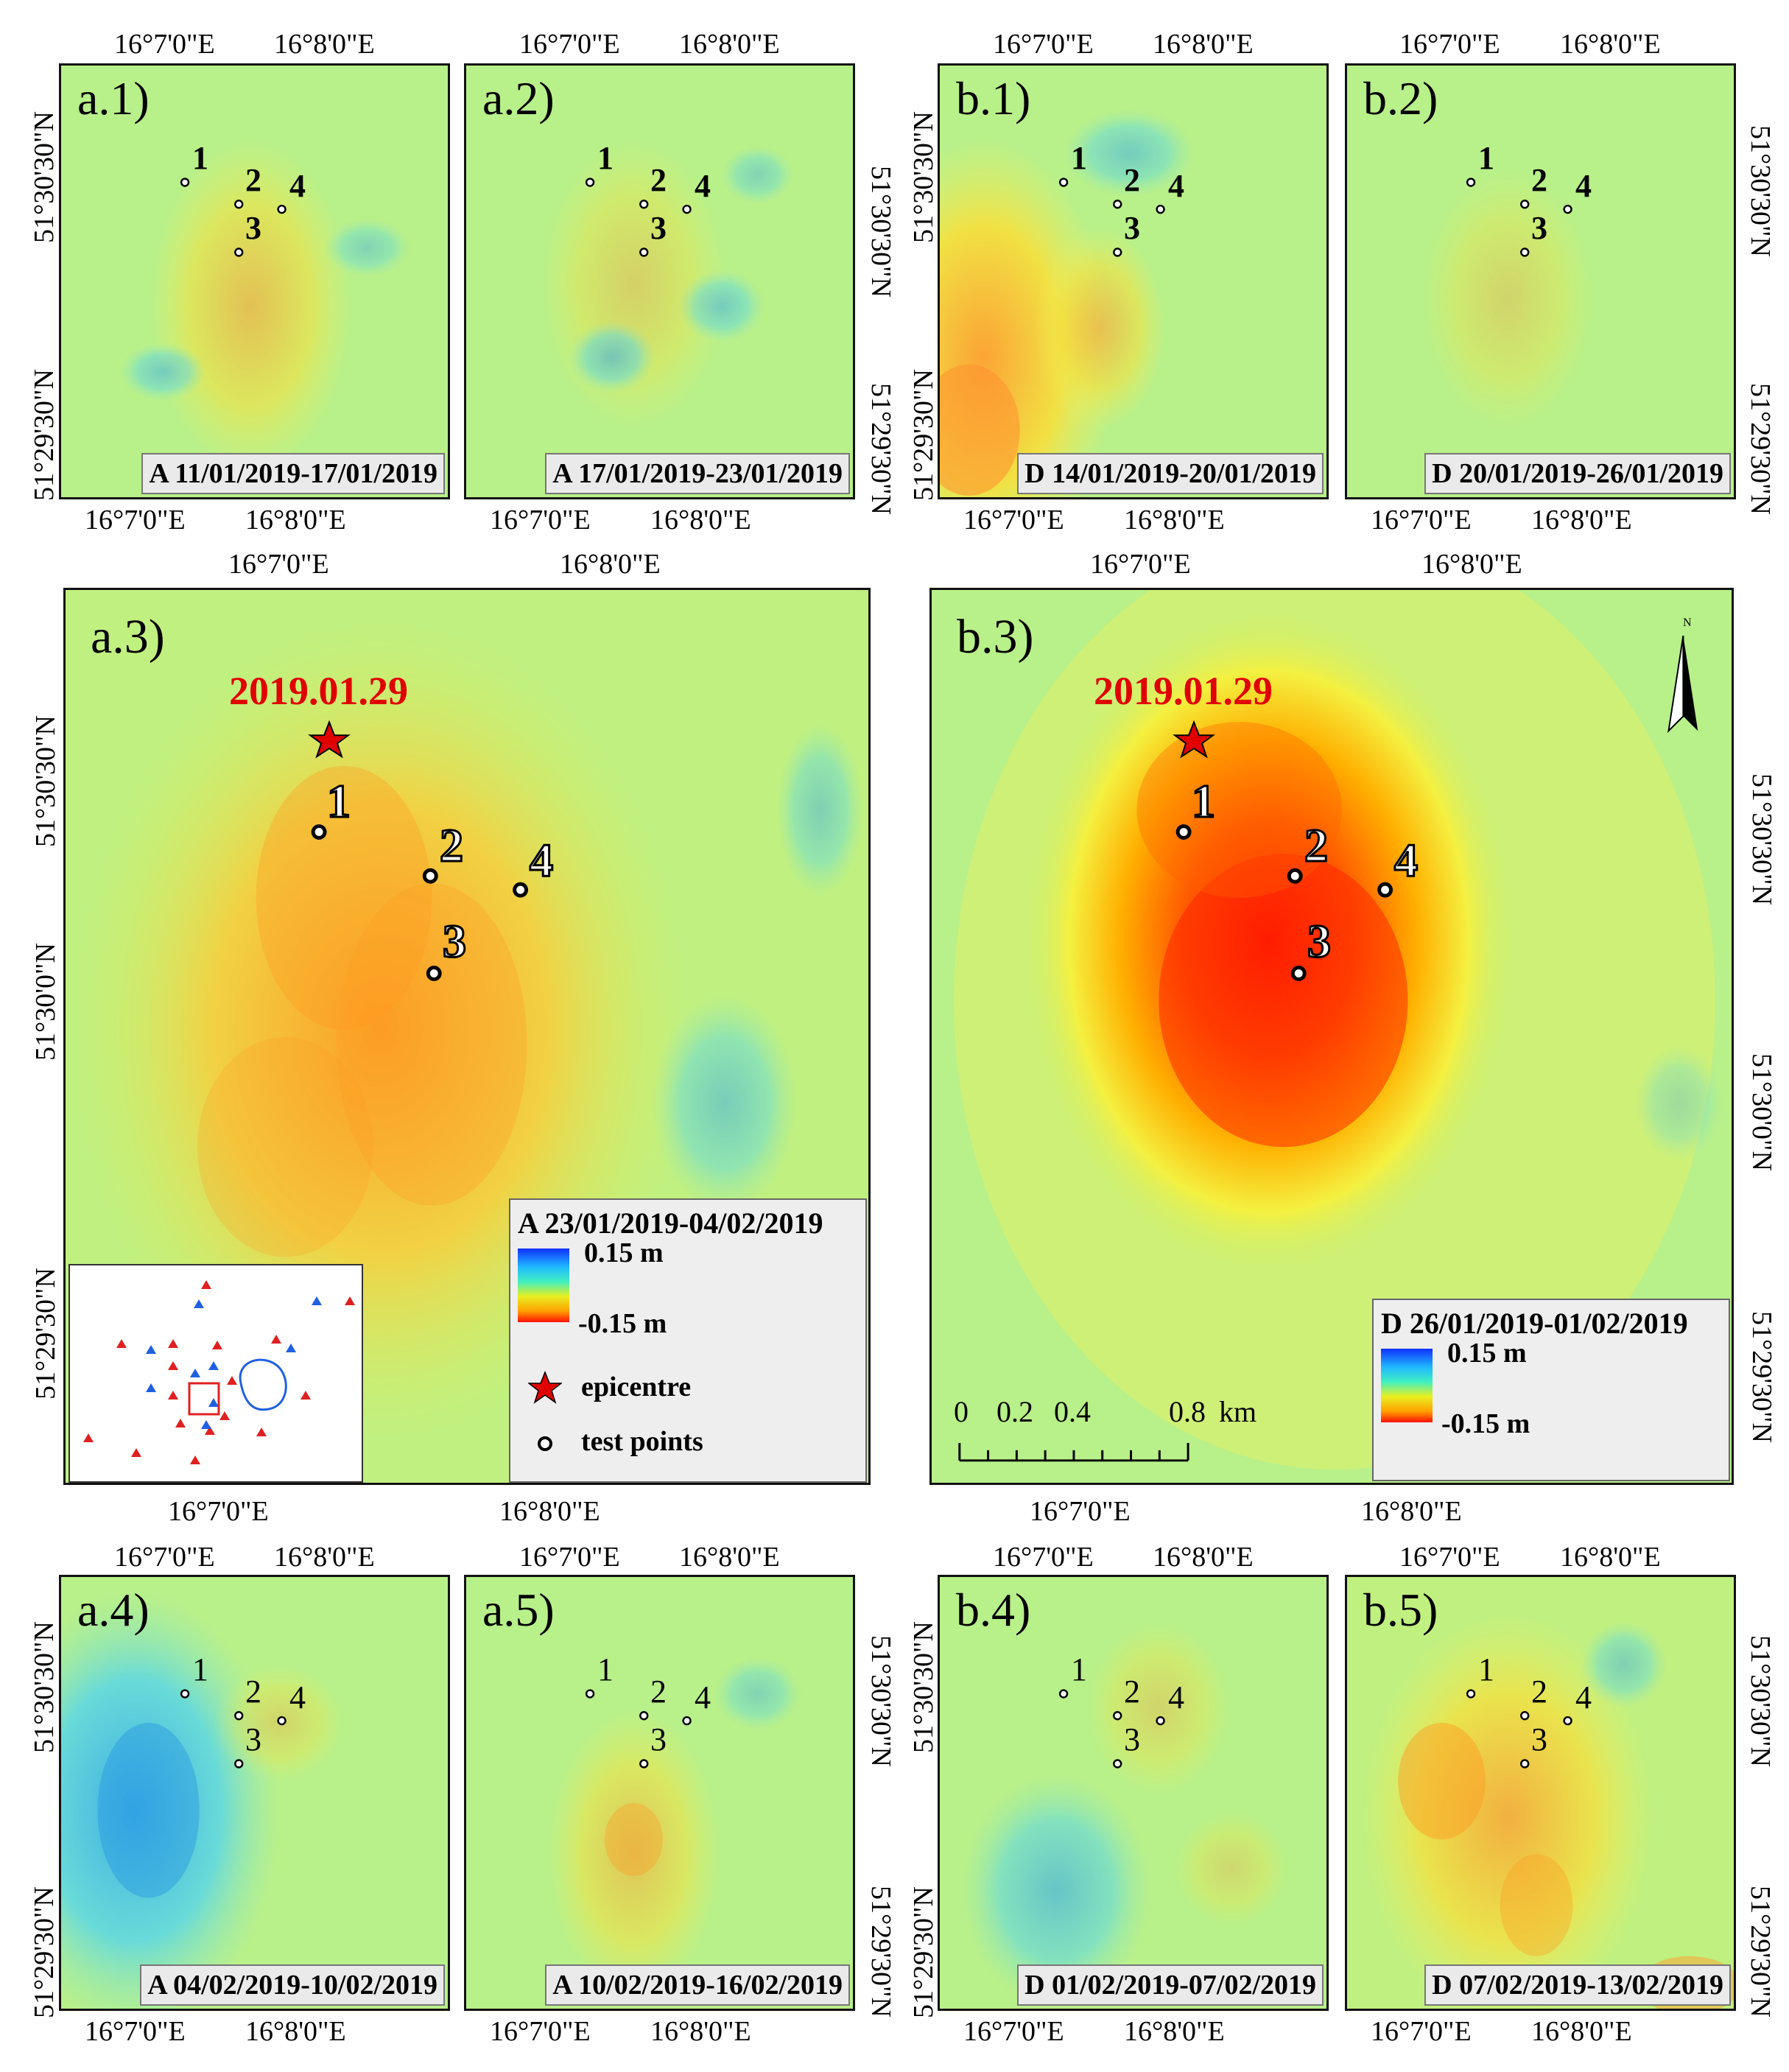 The width and height of the screenshot is (1789, 2072). Describe the element at coordinates (1577, 1985) in the screenshot. I see `period-label: D 07/02/2019-13/02/2019` at that location.